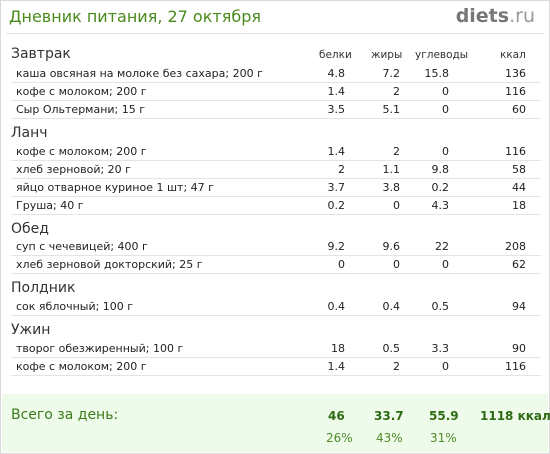  I want to click on food-name: каша овсяная на молоке без сахара; 200 г, so click(139, 73).